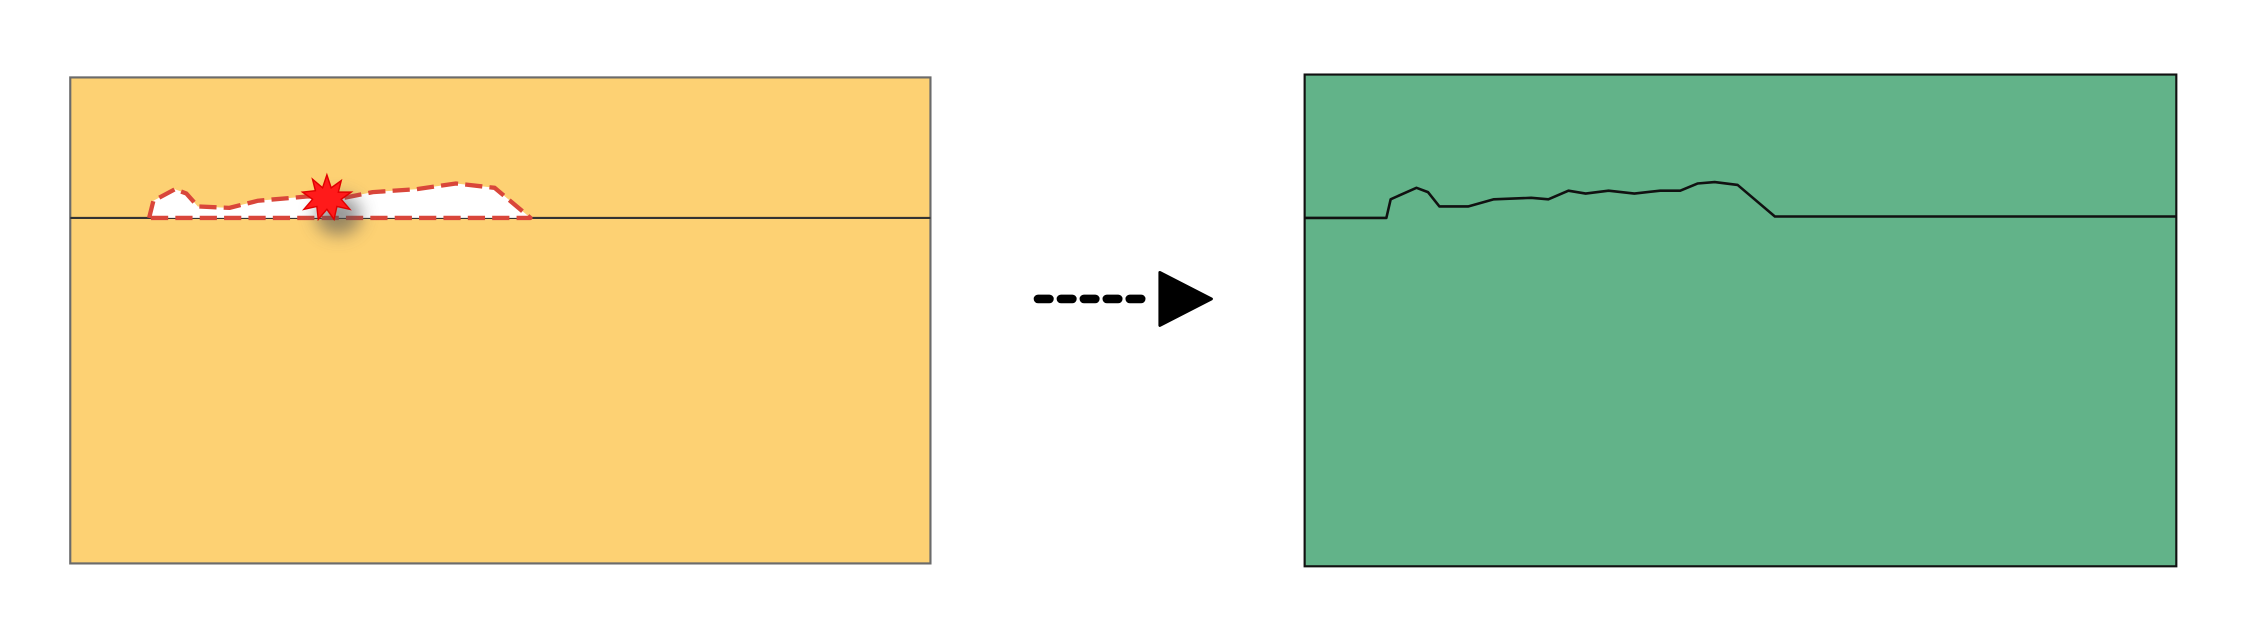 This screenshot has width=2248, height=643. What do you see at coordinates (1740, 200) in the screenshot?
I see `right-surface-line` at bounding box center [1740, 200].